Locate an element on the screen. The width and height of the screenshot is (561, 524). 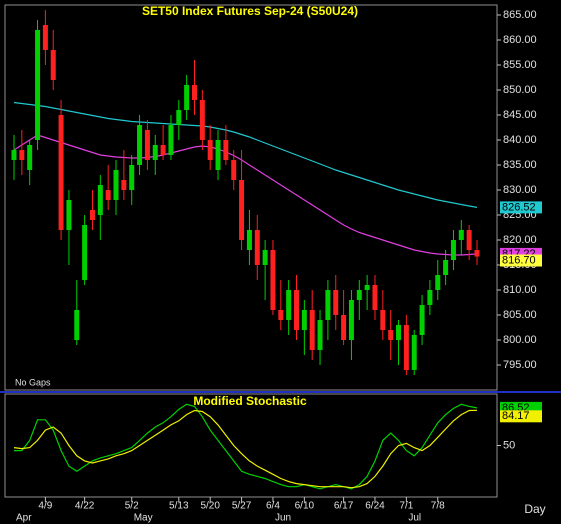
y-tick-label: 860.00 is located at coordinates (520, 40).